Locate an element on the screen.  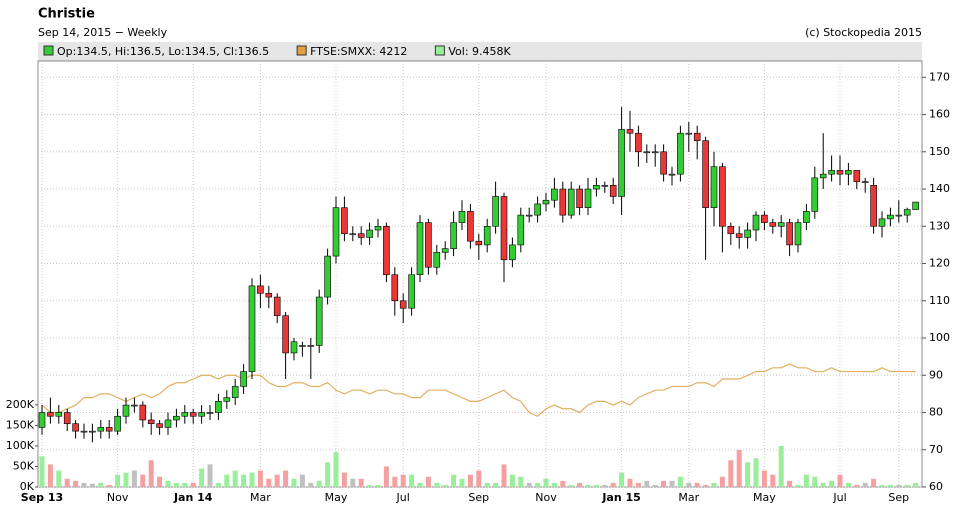
x-tick-label: May is located at coordinates (764, 497).